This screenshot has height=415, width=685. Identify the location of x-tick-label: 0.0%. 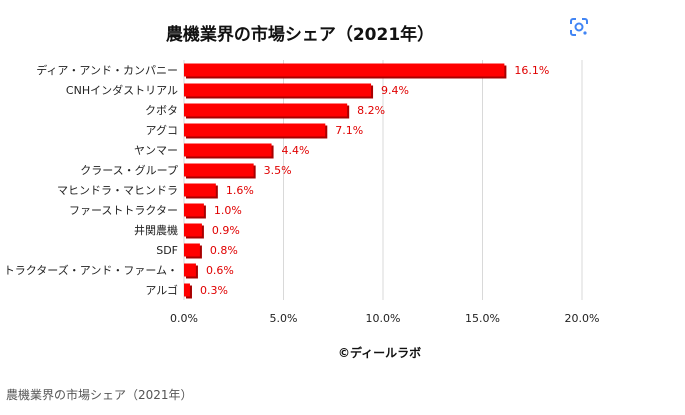
(184, 318).